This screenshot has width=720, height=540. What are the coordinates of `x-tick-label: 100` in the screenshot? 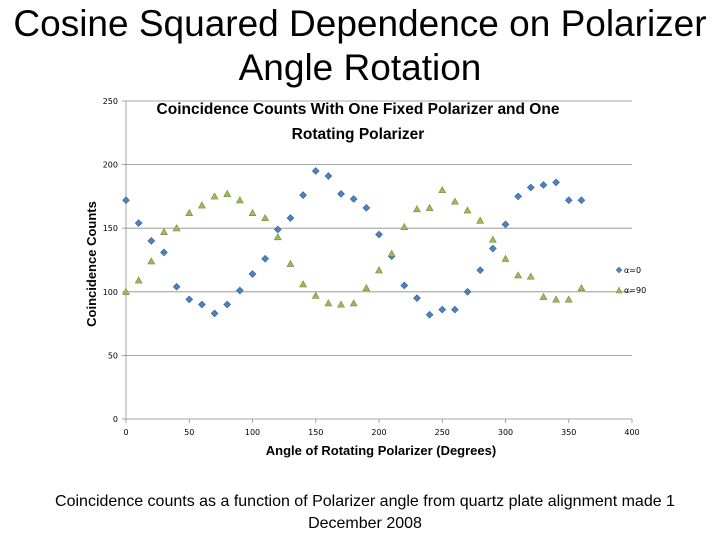 It's located at (252, 432).